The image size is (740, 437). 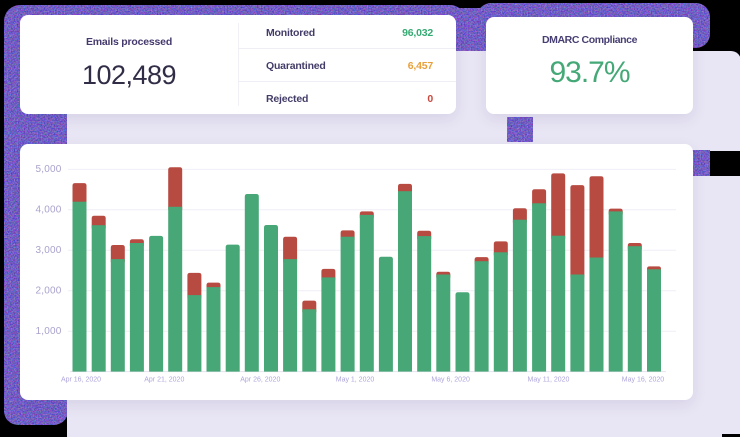 What do you see at coordinates (549, 380) in the screenshot?
I see `svg-text: May 11, 2020` at bounding box center [549, 380].